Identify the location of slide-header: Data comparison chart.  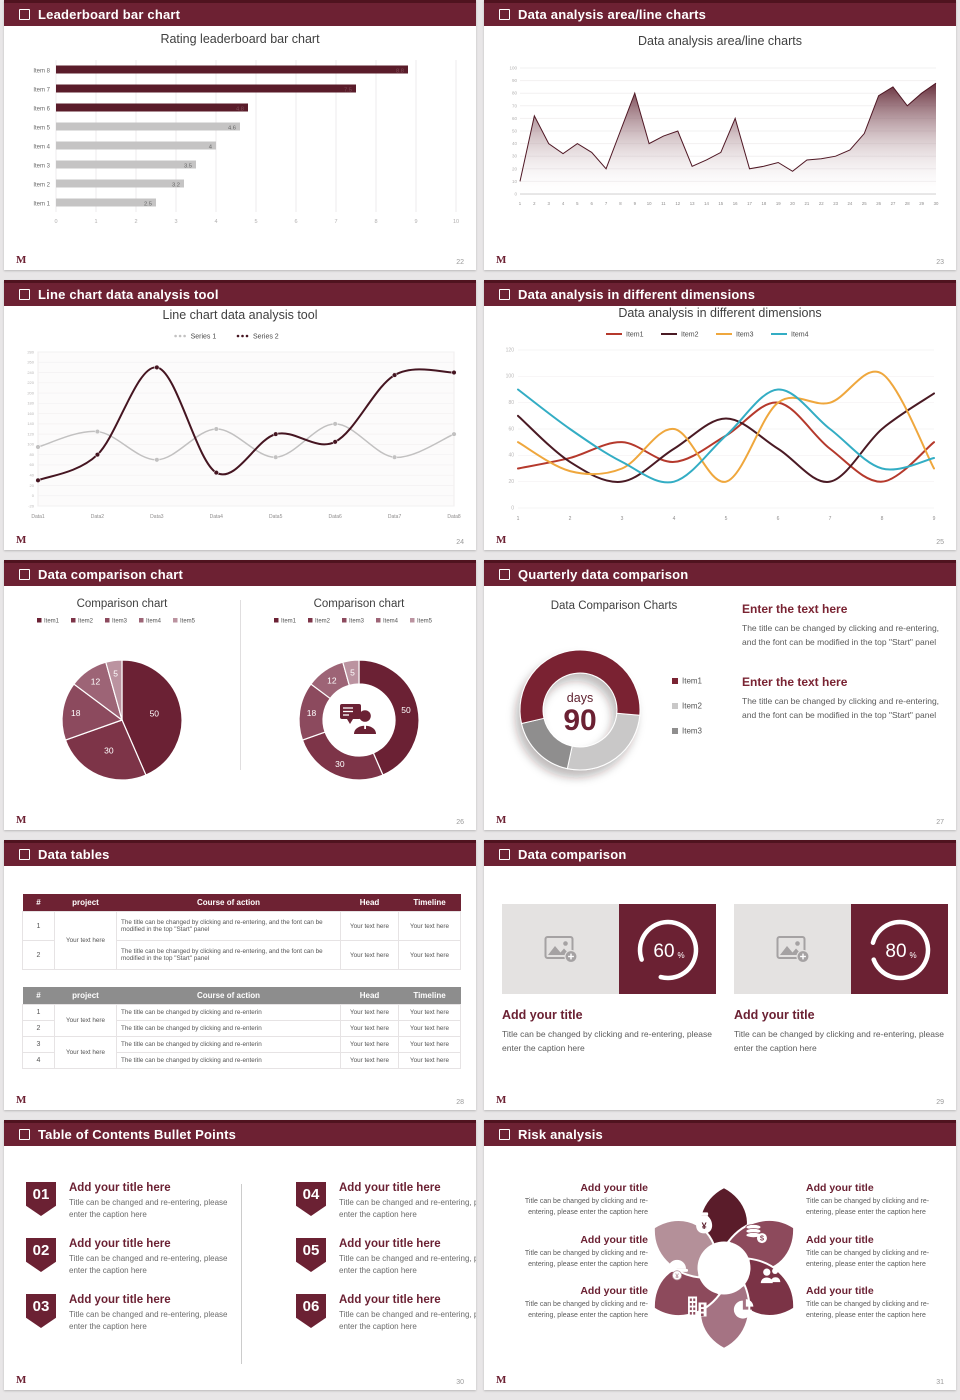
(240, 573).